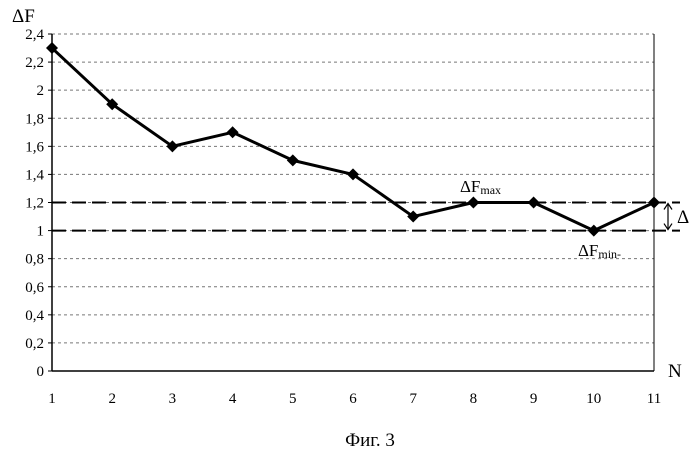 The height and width of the screenshot is (460, 700). I want to click on y-tick-label: 2, so click(41, 91).